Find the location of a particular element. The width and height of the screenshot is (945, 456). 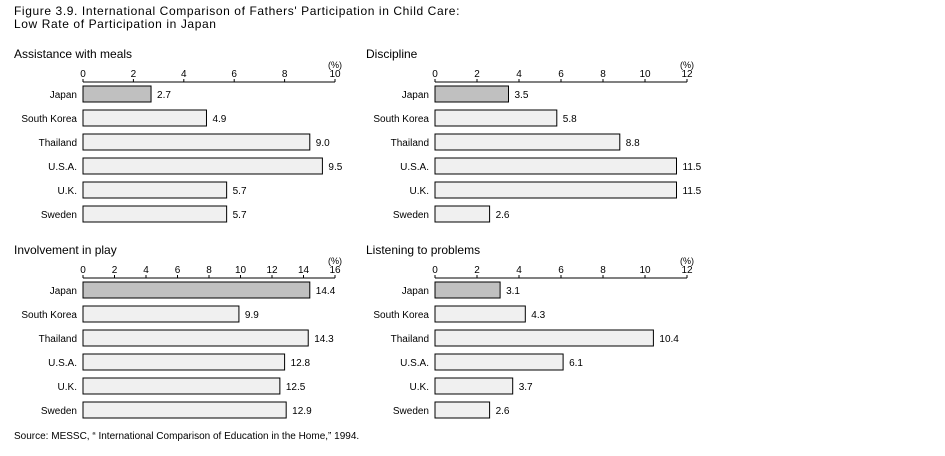

value-label: 6.1 is located at coordinates (576, 363).